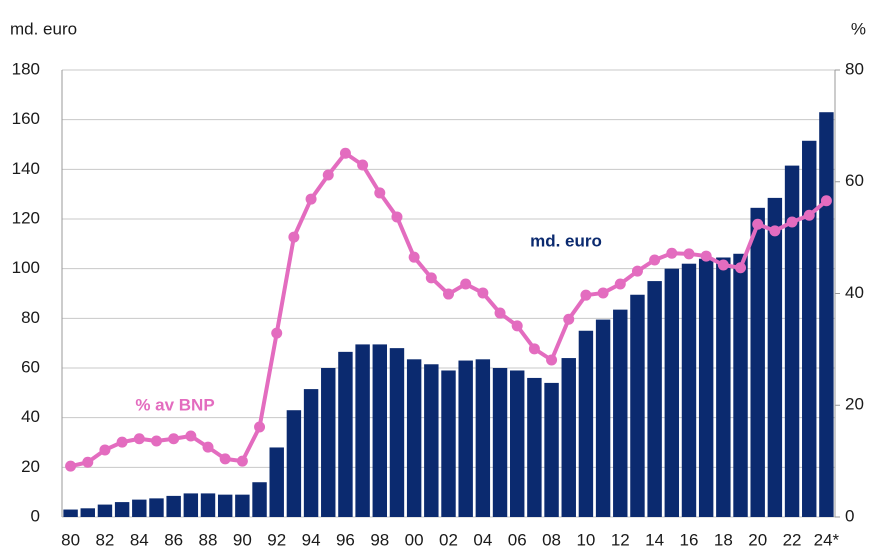  I want to click on x-tick-label: 80, so click(70, 539).